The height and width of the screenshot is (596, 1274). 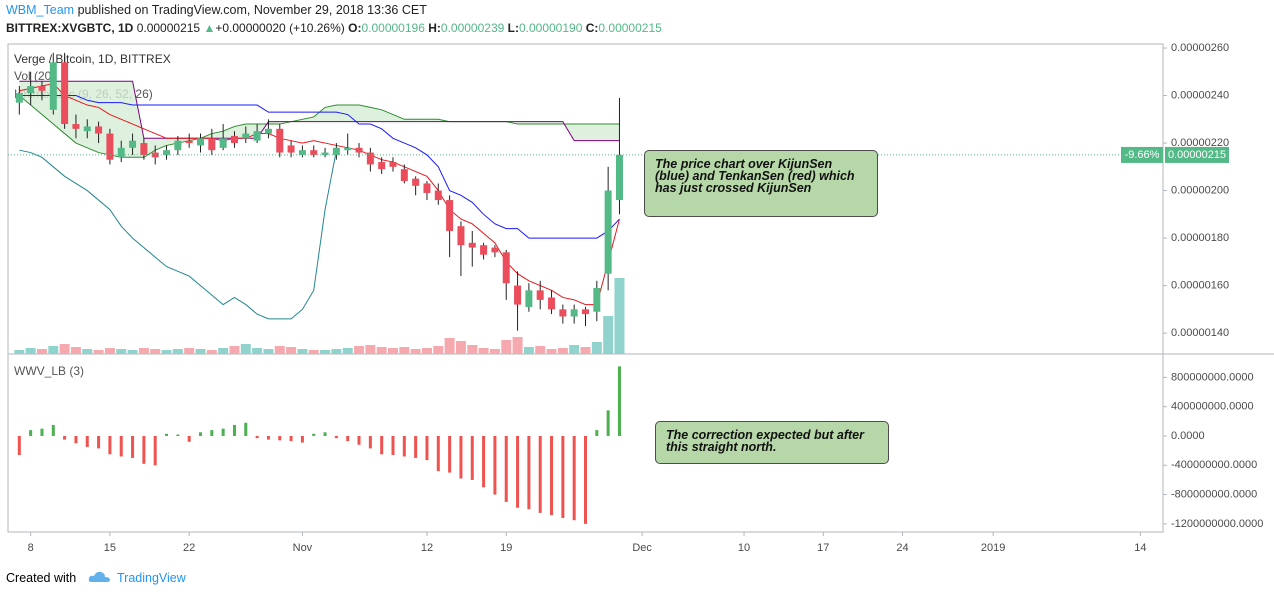 What do you see at coordinates (506, 548) in the screenshot?
I see `x-tick-label: 19` at bounding box center [506, 548].